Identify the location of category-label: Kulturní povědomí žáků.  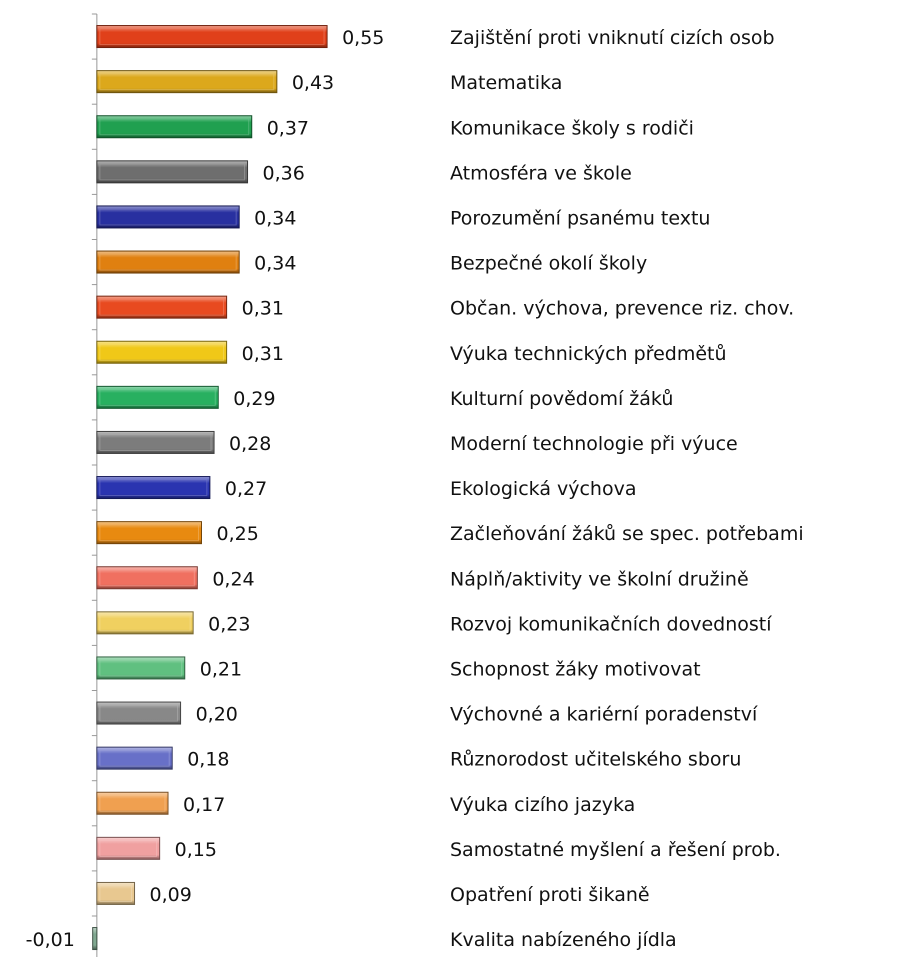
(561, 399).